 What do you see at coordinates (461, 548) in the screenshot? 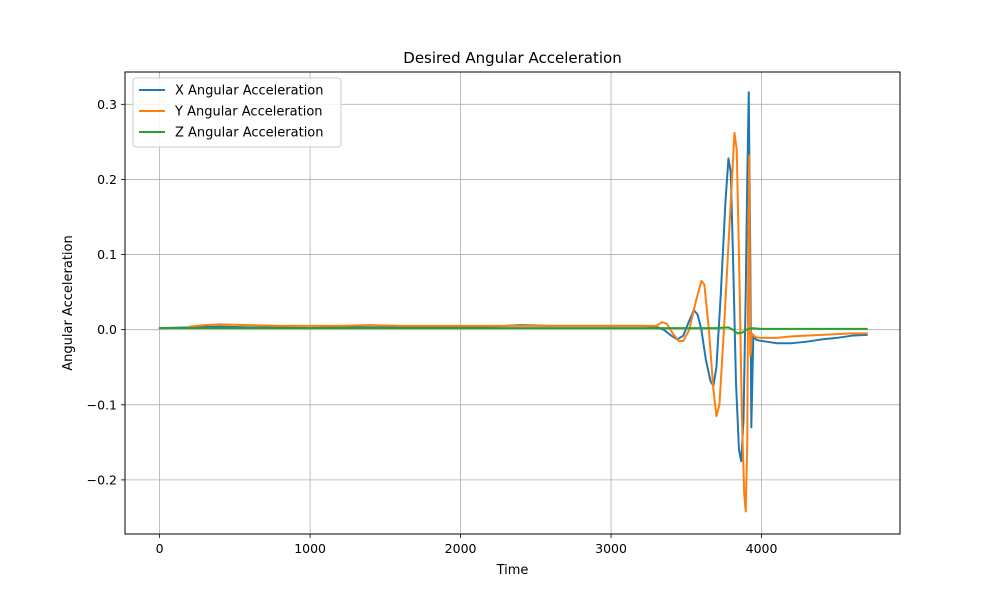
I see `x-tick-label: 2000` at bounding box center [461, 548].